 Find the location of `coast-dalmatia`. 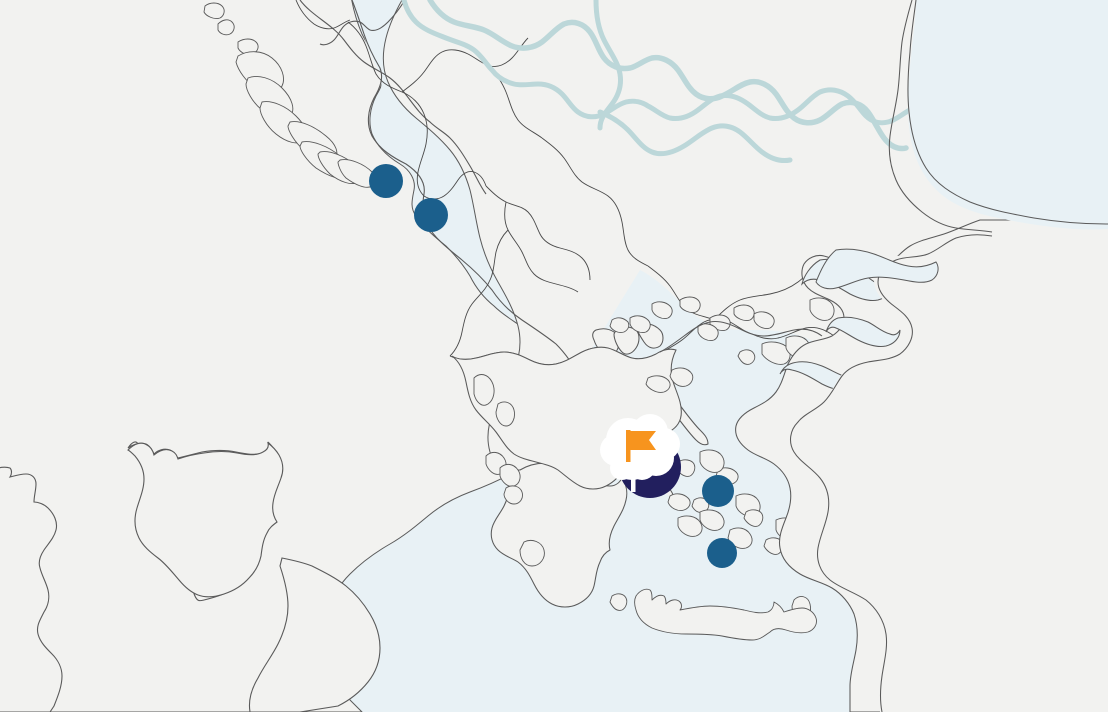

coast-dalmatia is located at coordinates (393, 97).